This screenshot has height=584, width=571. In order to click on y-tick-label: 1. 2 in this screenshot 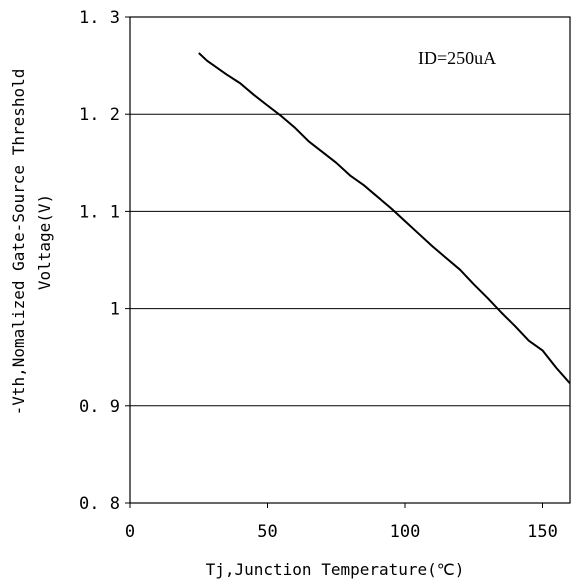, I will do `click(99, 115)`.